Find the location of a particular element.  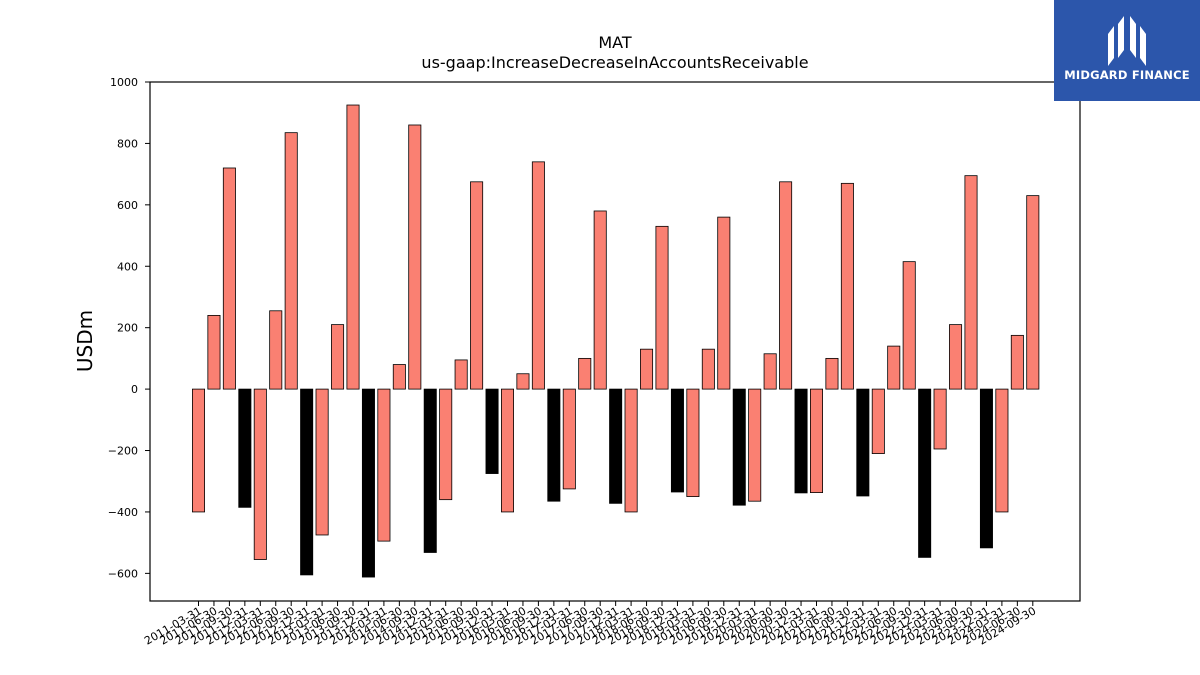

y-tick-label: 1000 is located at coordinates (124, 82).